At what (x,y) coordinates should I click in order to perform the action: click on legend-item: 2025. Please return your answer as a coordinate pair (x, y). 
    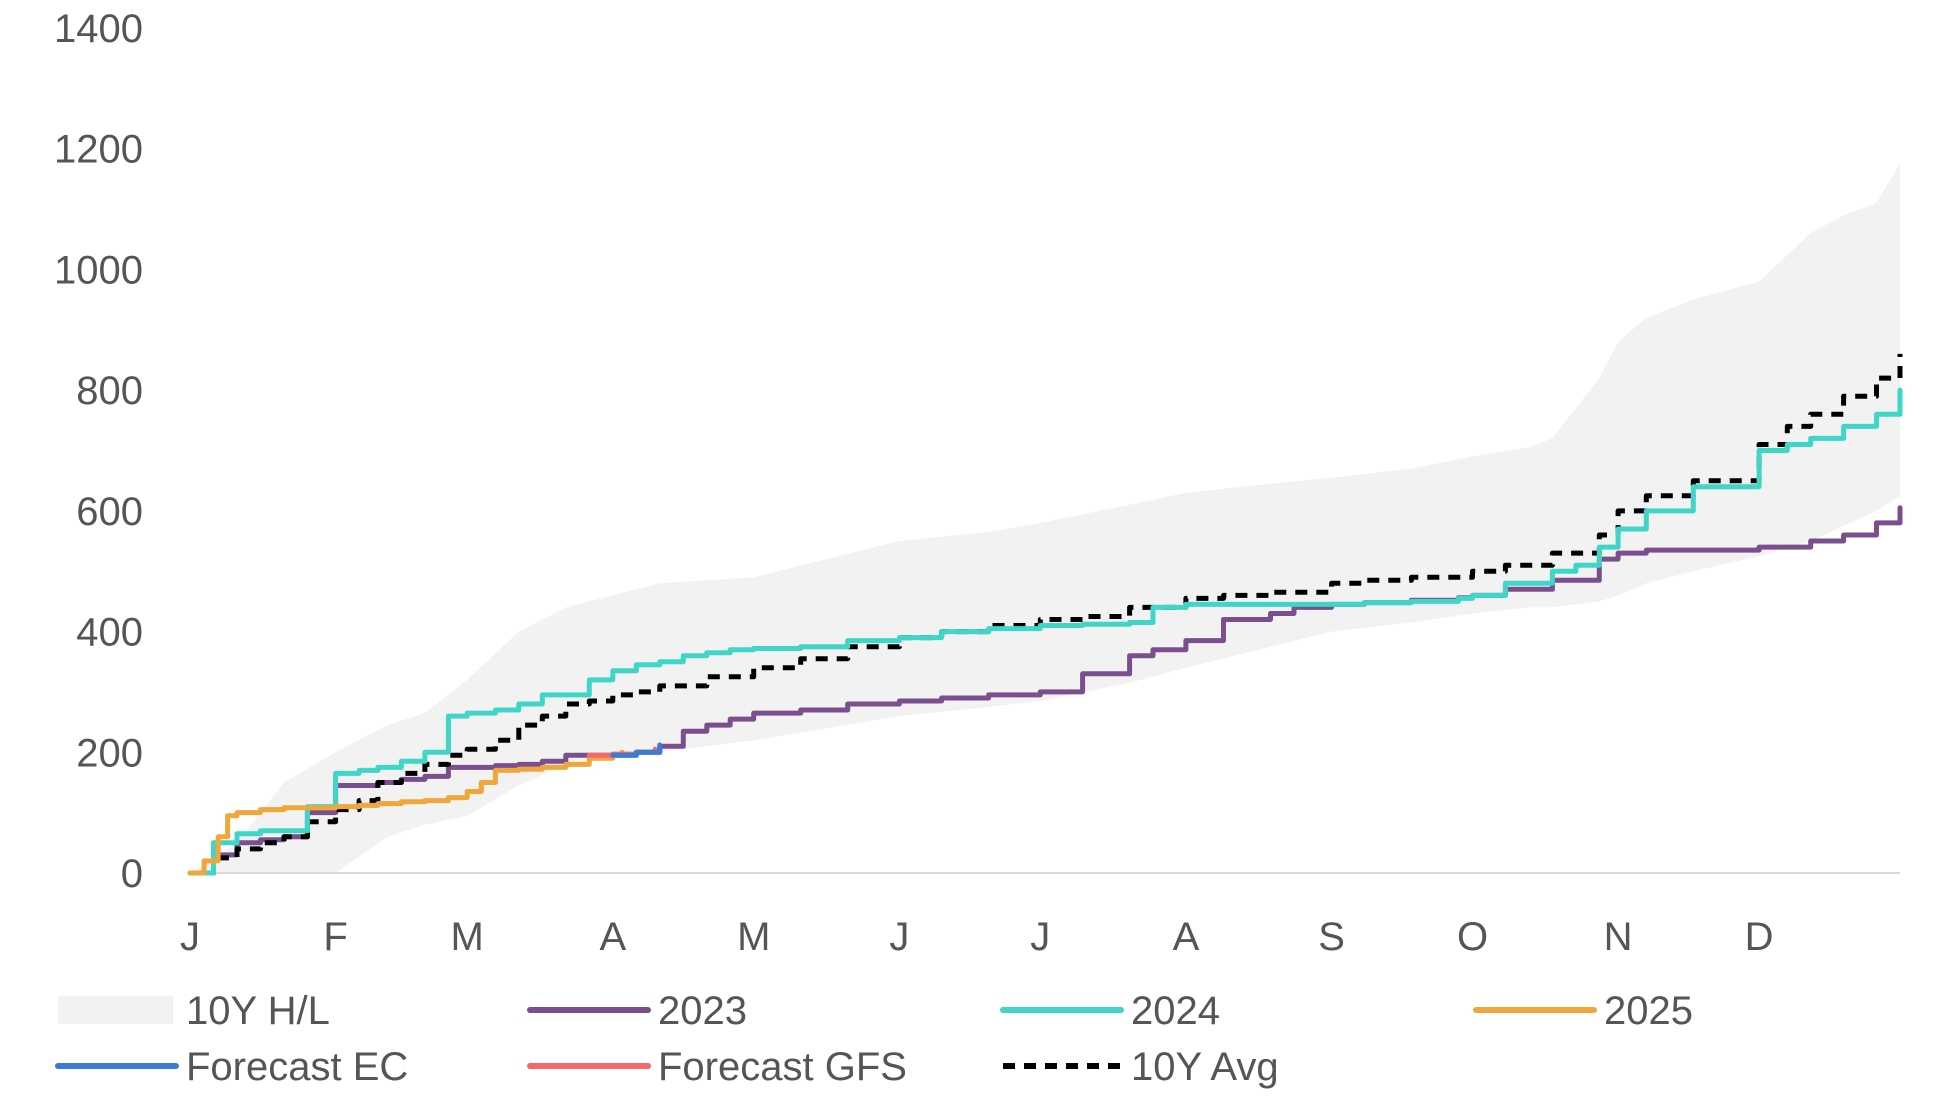
    Looking at the image, I should click on (1583, 1011).